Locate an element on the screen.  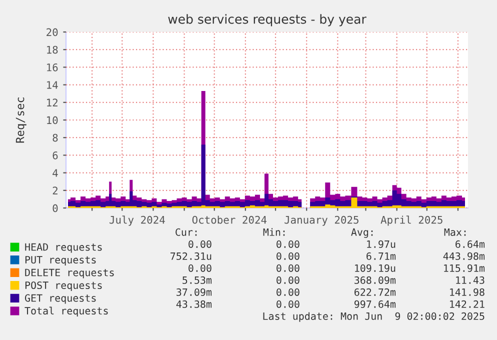
legend-label: DELETE requests is located at coordinates (69, 273).